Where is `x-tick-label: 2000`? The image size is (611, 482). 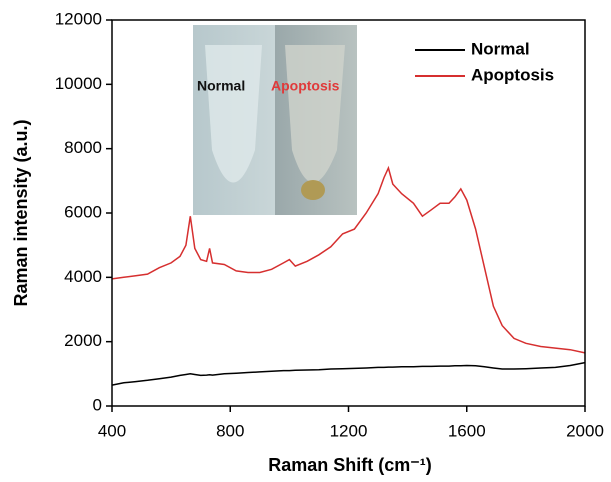 x-tick-label: 2000 is located at coordinates (585, 430).